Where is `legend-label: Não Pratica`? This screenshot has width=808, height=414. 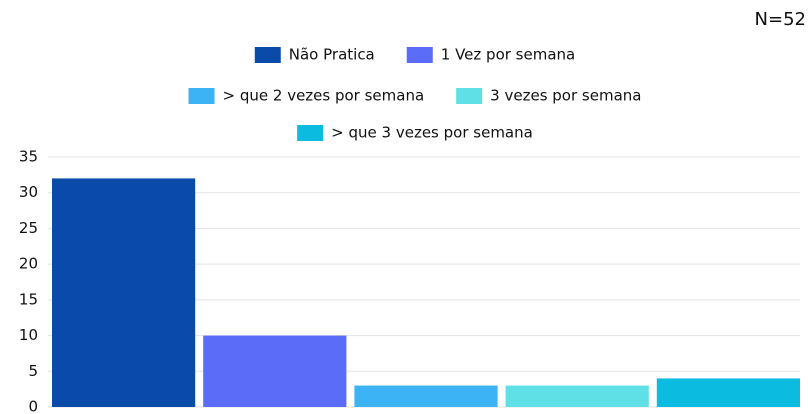
legend-label: Não Pratica is located at coordinates (332, 55).